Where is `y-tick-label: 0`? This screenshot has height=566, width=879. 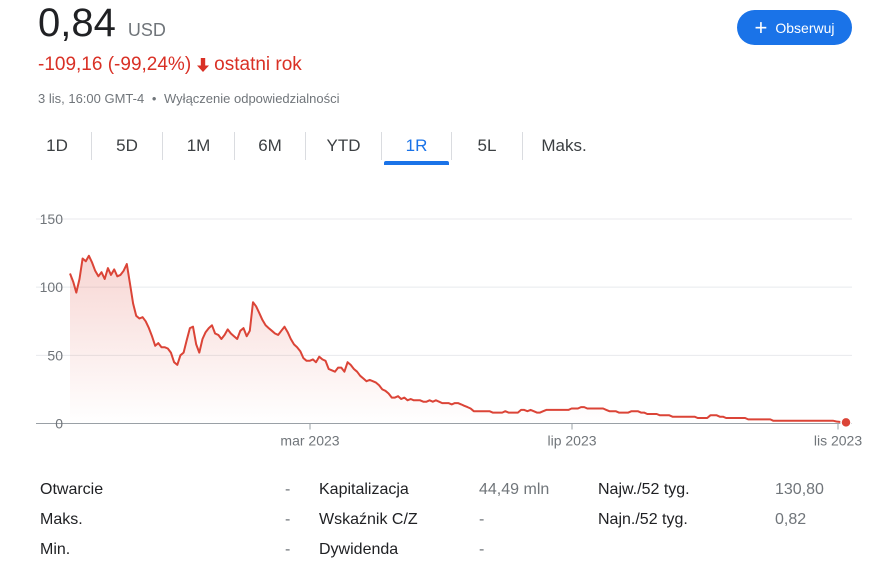
y-tick-label: 0 is located at coordinates (59, 424).